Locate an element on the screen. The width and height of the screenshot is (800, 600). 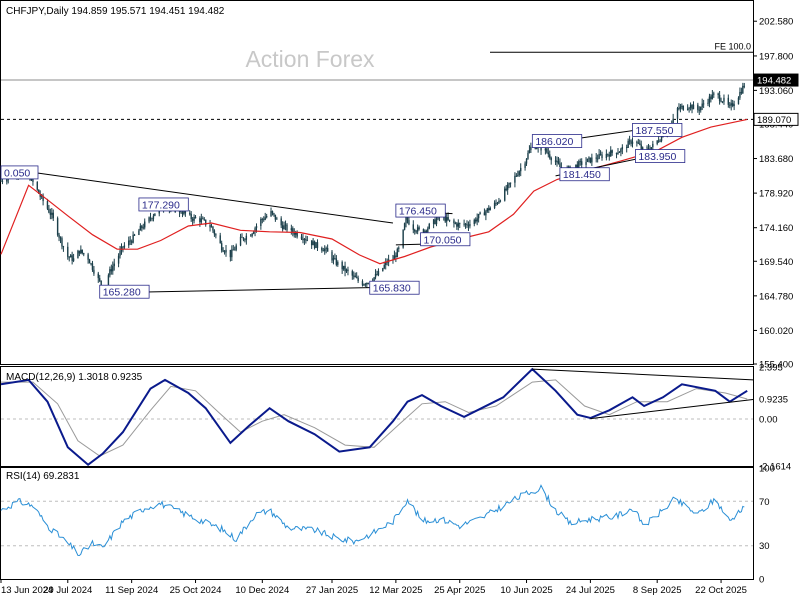
price-axis-tick-label: 193.060 is located at coordinates (776, 91).